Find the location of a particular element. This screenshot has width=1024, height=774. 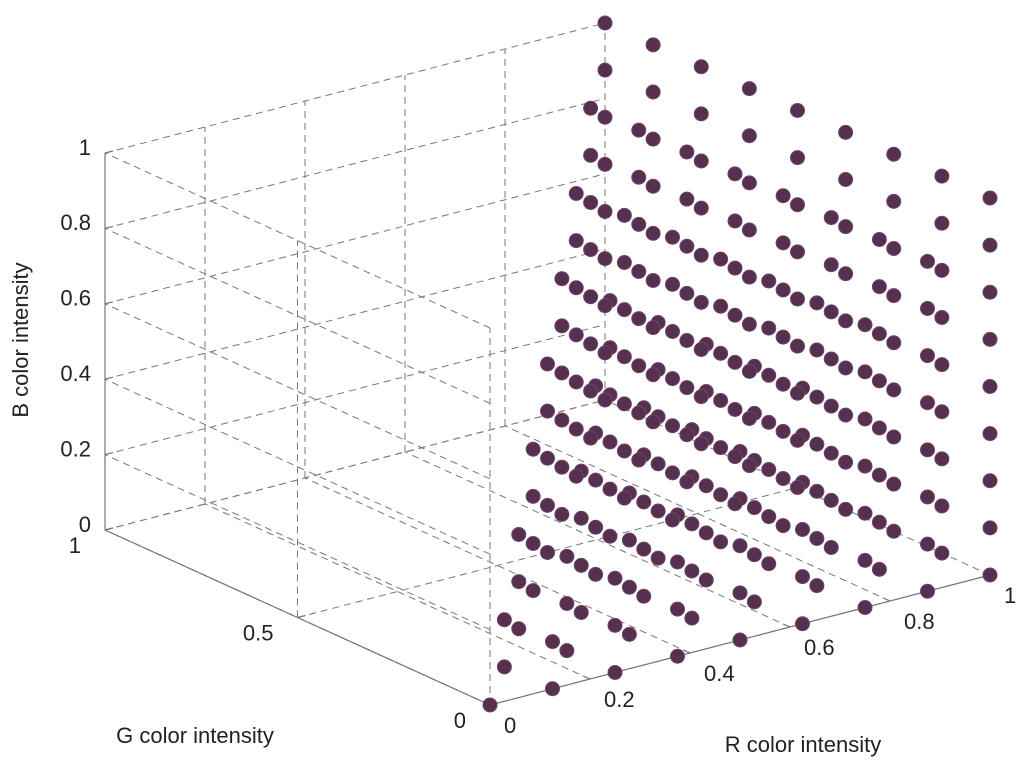

x-tick-label: 0.2 is located at coordinates (619, 699).